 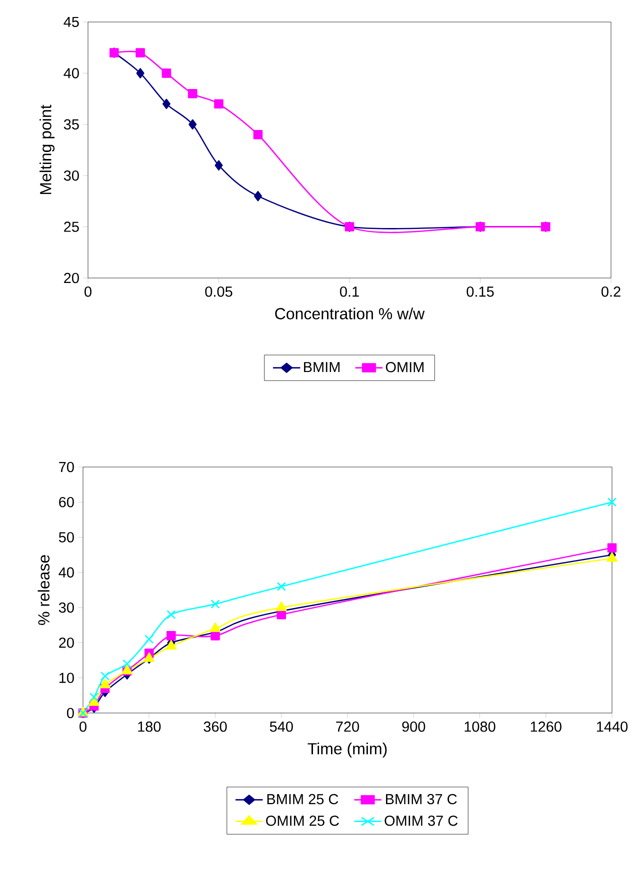 I want to click on x-tick-label: 0.15, so click(x=480, y=291).